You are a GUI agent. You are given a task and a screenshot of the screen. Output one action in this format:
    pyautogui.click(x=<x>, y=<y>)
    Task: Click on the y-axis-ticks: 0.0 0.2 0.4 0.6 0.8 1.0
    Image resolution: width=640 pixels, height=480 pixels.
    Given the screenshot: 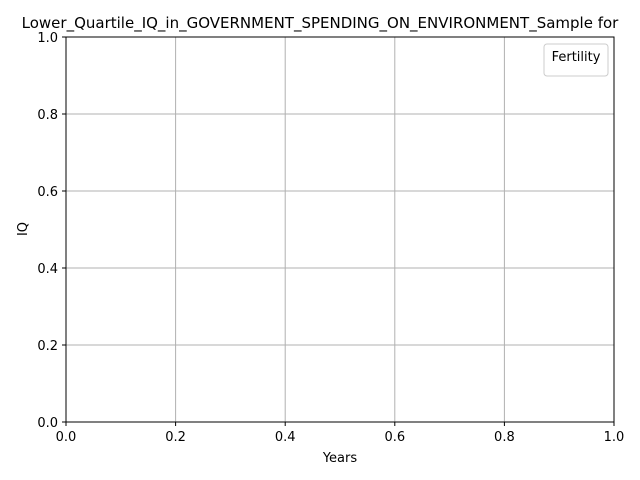 What is the action you would take?
    pyautogui.click(x=51, y=231)
    